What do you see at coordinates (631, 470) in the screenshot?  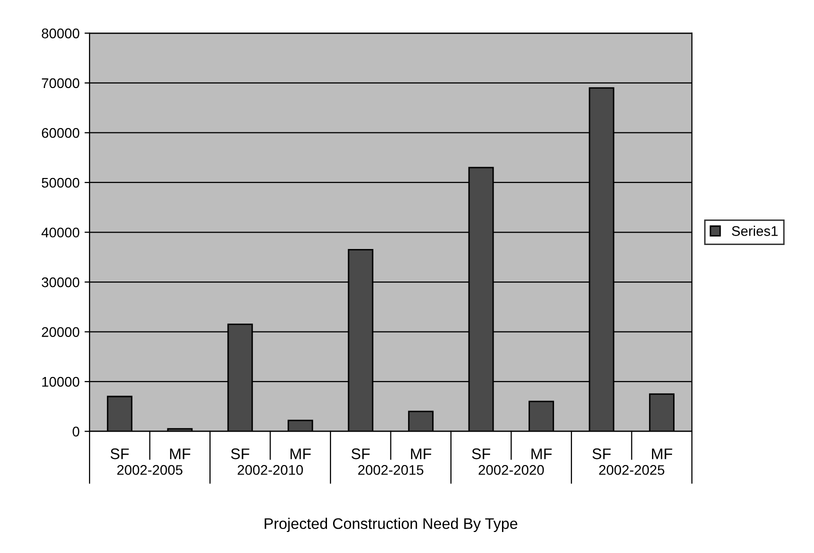 I see `text: 2002-2025` at bounding box center [631, 470].